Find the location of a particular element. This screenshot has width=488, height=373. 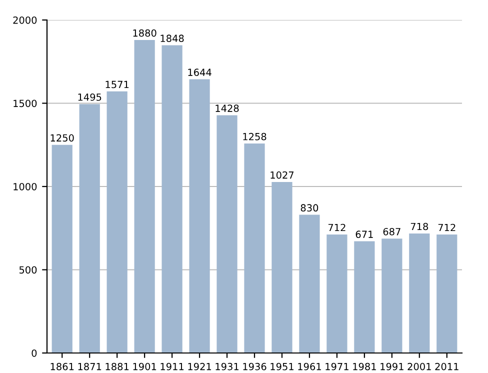

y-tick-label: 0 is located at coordinates (34, 353).